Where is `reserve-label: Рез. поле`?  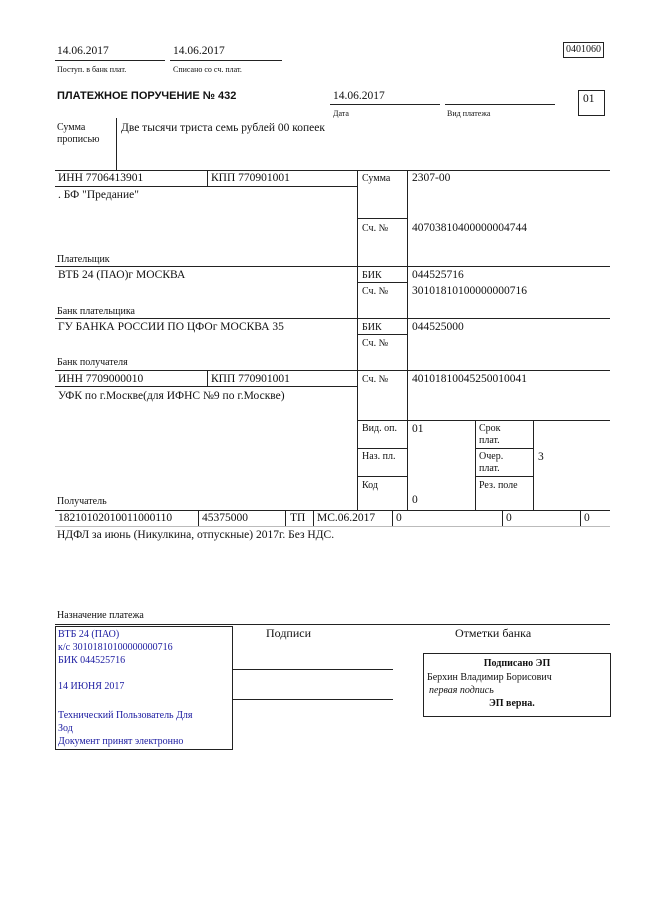
reserve-label: Рез. поле is located at coordinates (498, 485).